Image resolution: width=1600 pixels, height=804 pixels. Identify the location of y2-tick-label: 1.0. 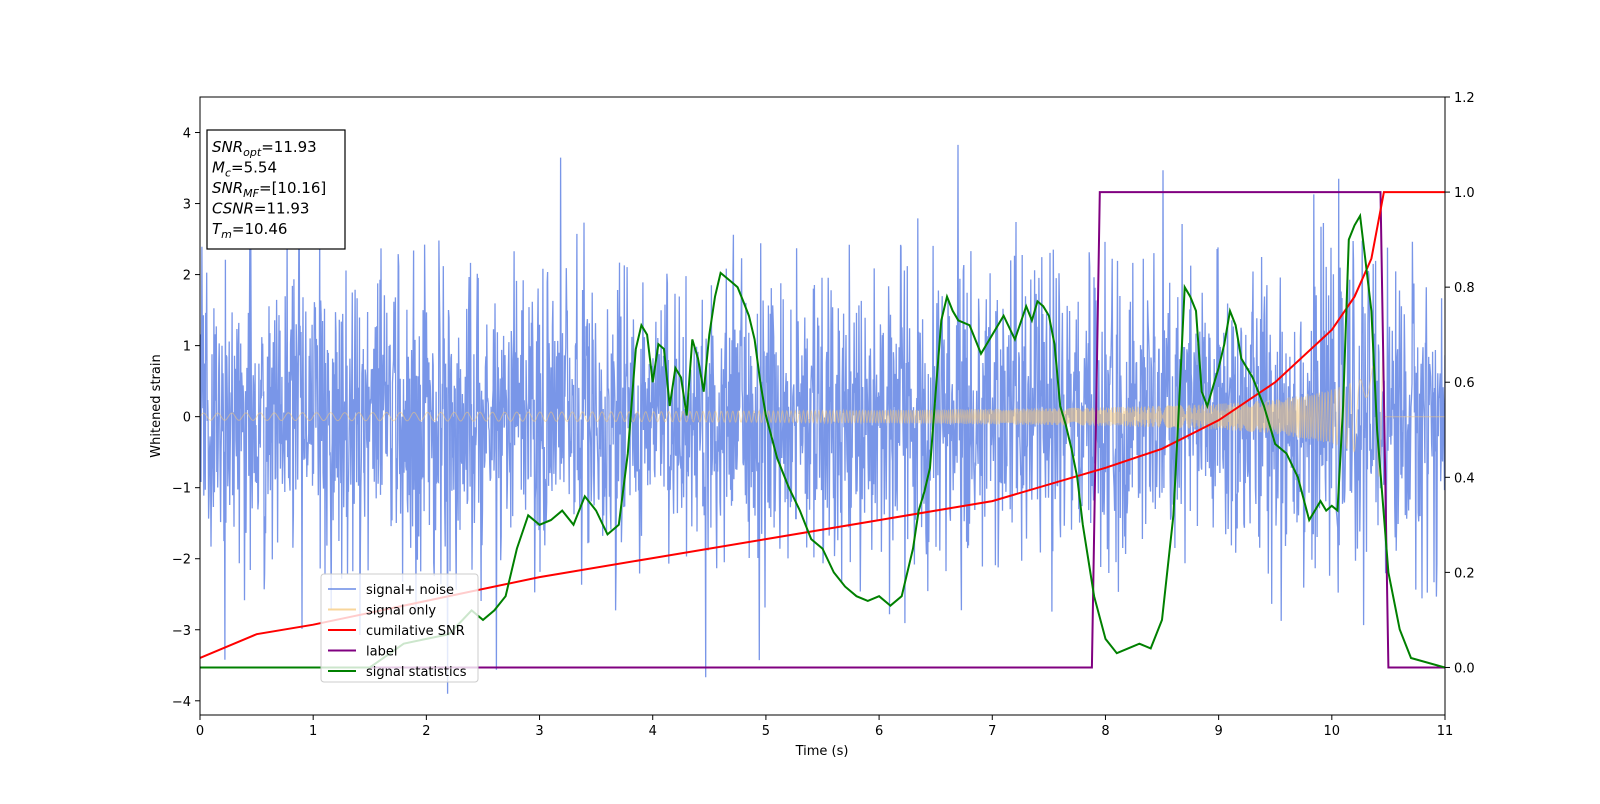
(1464, 193).